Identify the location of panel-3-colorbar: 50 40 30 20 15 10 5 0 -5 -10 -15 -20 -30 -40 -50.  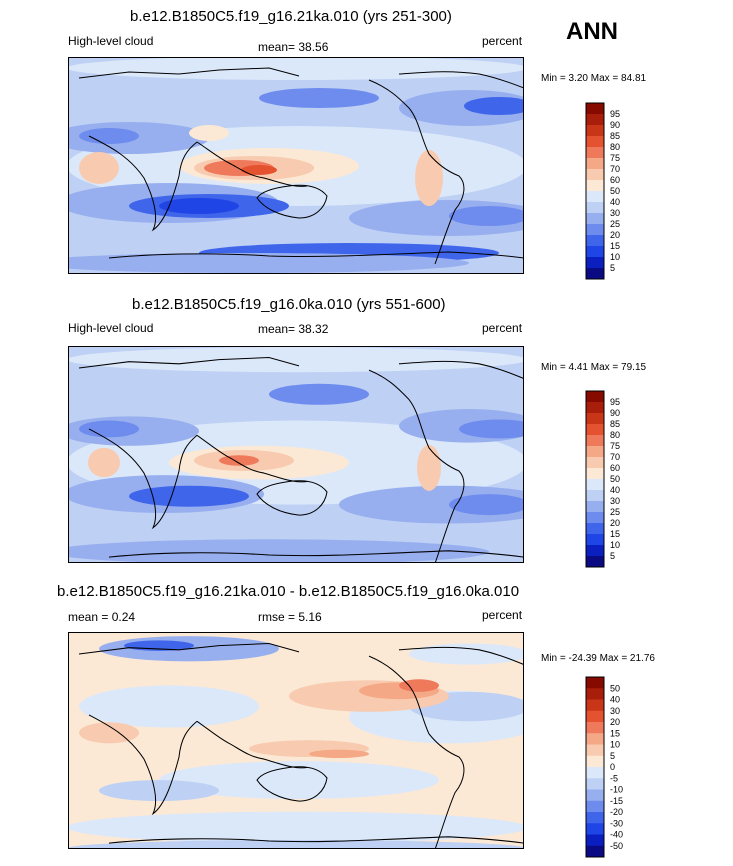
(604, 767).